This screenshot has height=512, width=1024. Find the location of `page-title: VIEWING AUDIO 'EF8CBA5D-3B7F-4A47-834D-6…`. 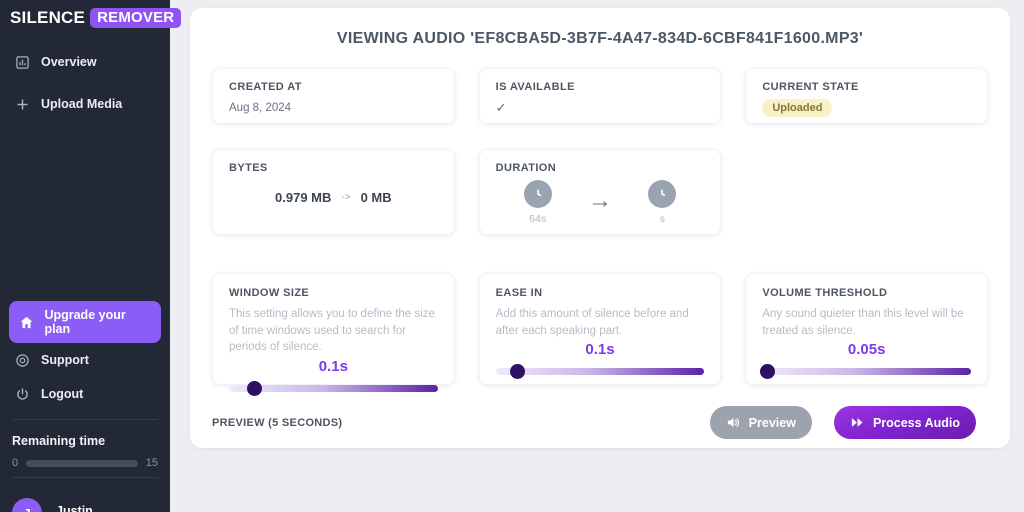

page-title: VIEWING AUDIO 'EF8CBA5D-3B7F-4A47-834D-6… is located at coordinates (600, 38).